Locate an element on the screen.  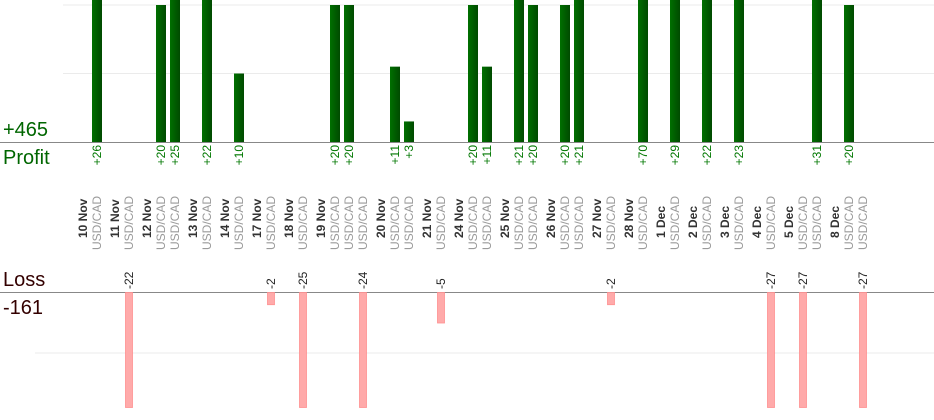
date-label: 8 Dec is located at coordinates (835, 222).